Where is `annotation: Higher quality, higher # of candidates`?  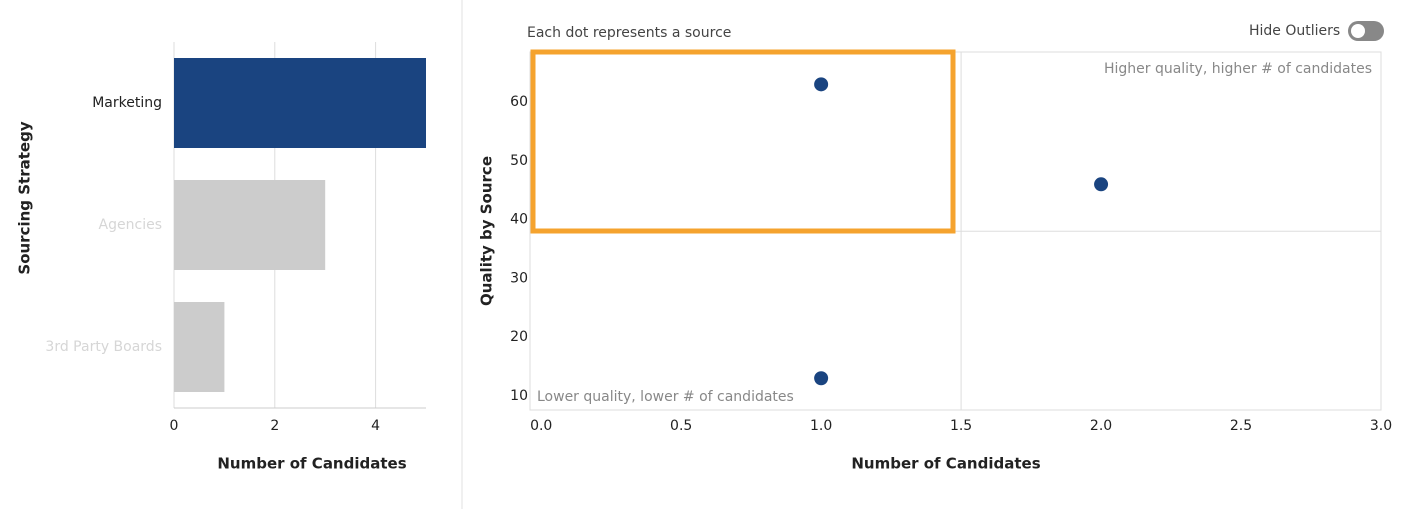 annotation: Higher quality, higher # of candidates is located at coordinates (1238, 69).